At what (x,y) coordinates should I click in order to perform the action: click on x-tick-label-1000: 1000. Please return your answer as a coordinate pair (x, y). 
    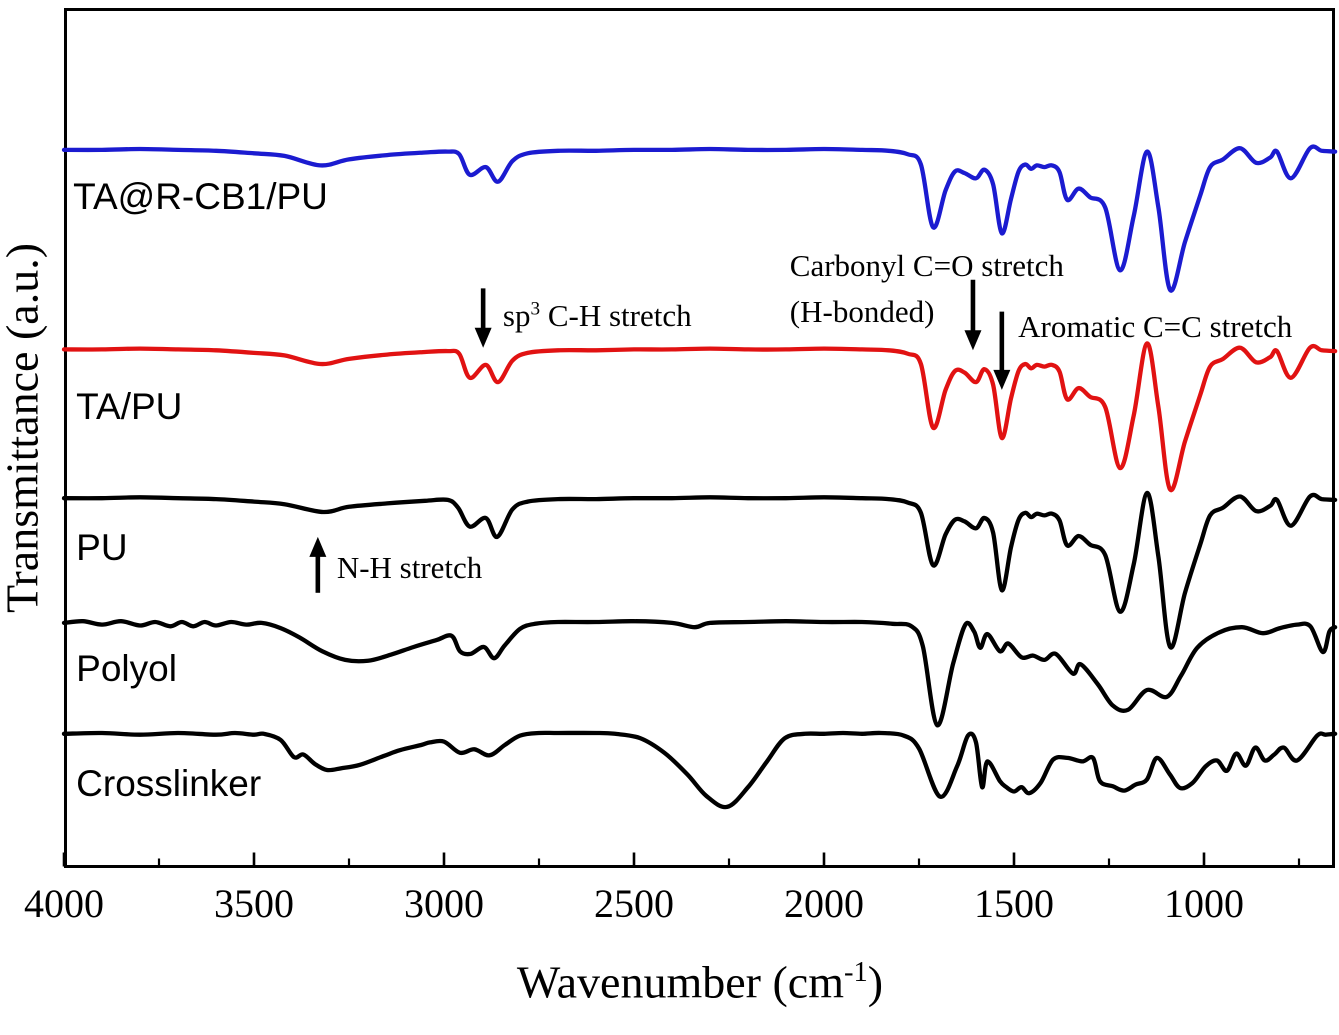
    Looking at the image, I should click on (1204, 903).